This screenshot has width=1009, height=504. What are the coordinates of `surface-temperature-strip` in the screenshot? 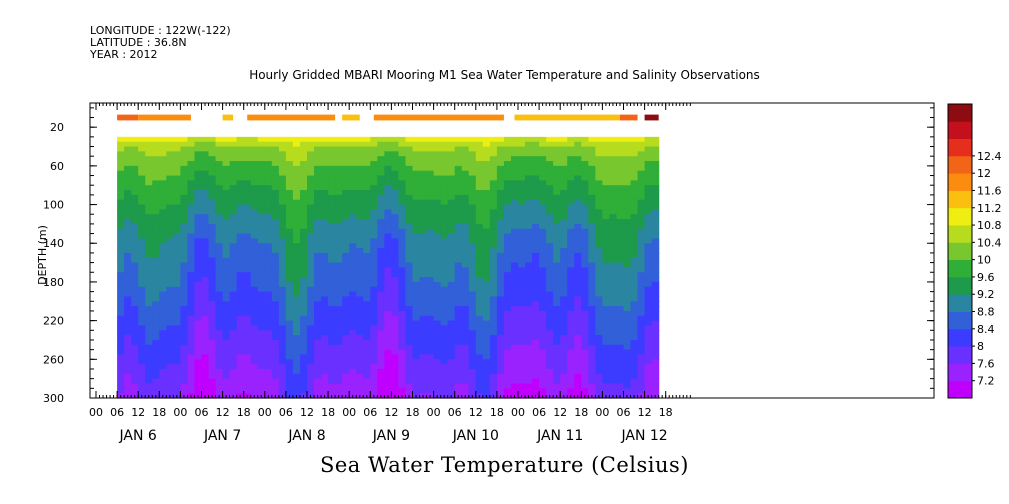 It's located at (388, 117).